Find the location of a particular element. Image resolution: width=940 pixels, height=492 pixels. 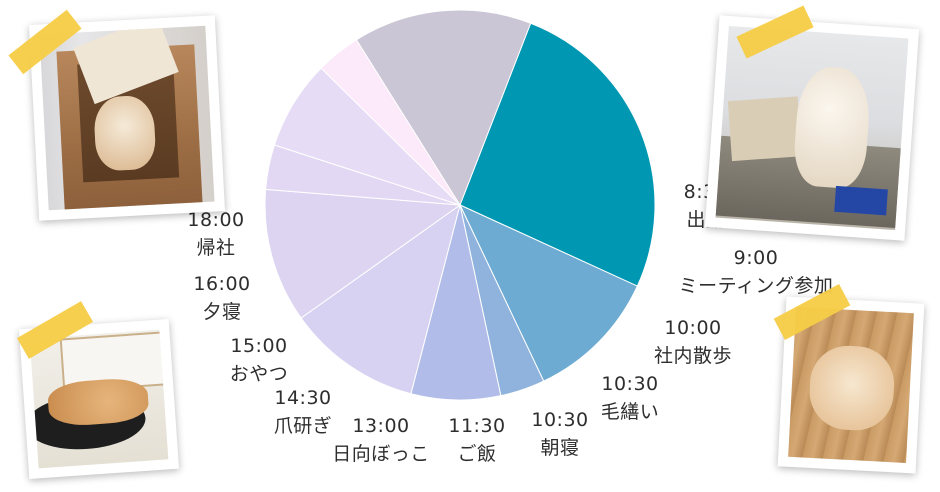

slice-label-8-snack: 15:00 おやつ is located at coordinates (259, 360).